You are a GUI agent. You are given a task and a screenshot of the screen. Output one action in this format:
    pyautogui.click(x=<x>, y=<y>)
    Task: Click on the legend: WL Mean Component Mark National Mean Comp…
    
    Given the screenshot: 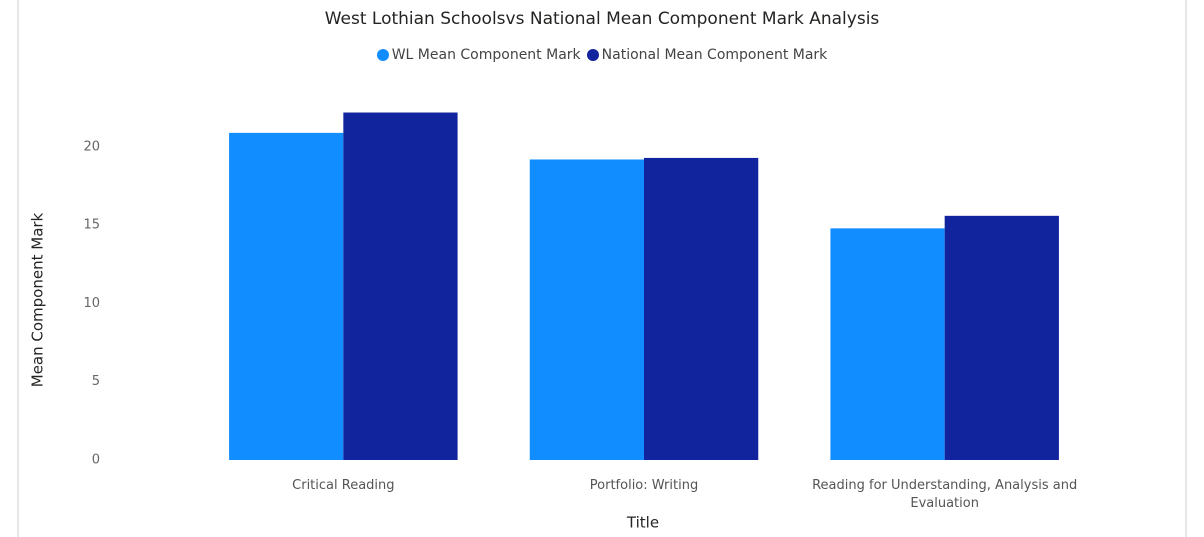 What is the action you would take?
    pyautogui.click(x=602, y=55)
    